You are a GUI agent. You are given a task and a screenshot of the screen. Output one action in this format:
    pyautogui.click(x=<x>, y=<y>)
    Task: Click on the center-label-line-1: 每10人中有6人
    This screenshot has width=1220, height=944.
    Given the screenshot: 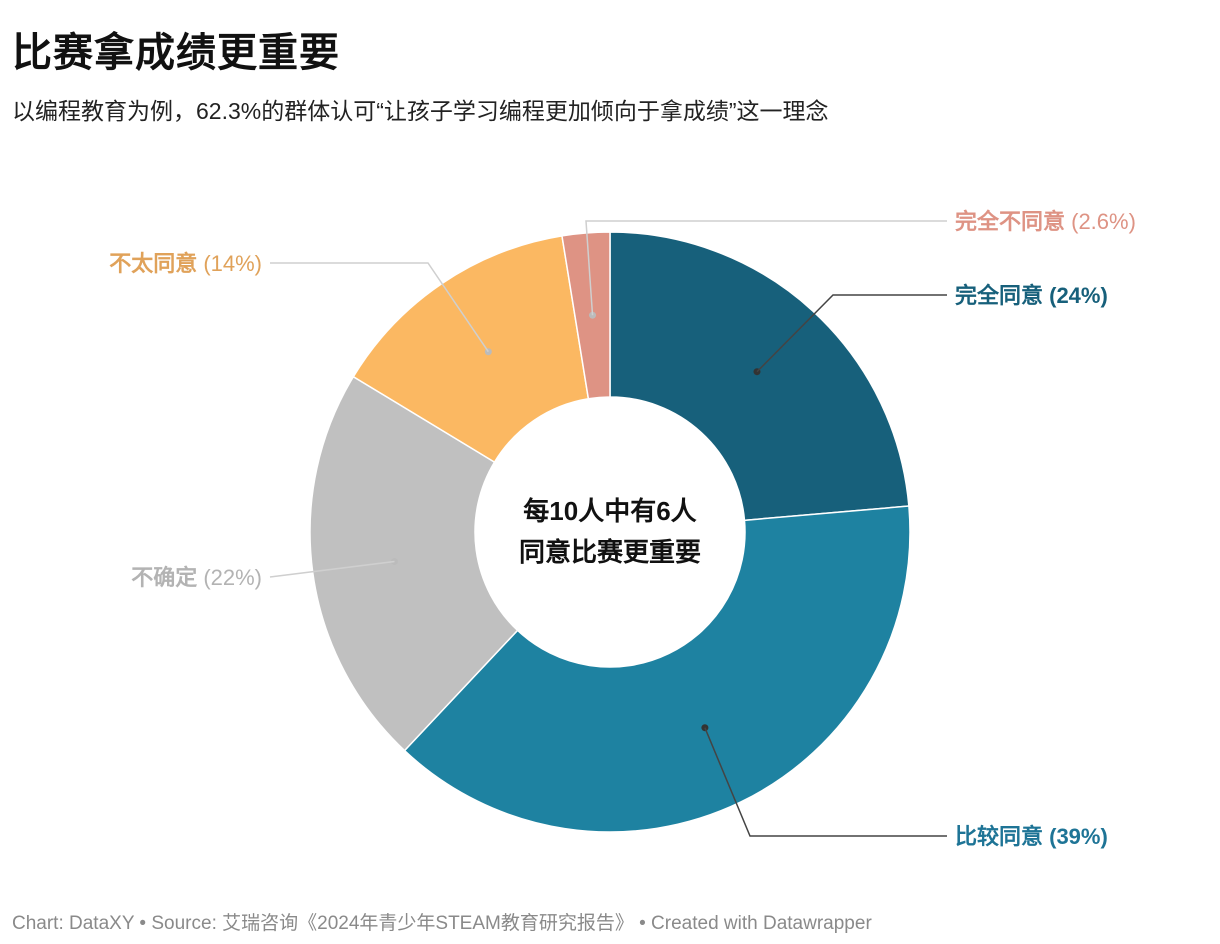 What is the action you would take?
    pyautogui.click(x=609, y=511)
    